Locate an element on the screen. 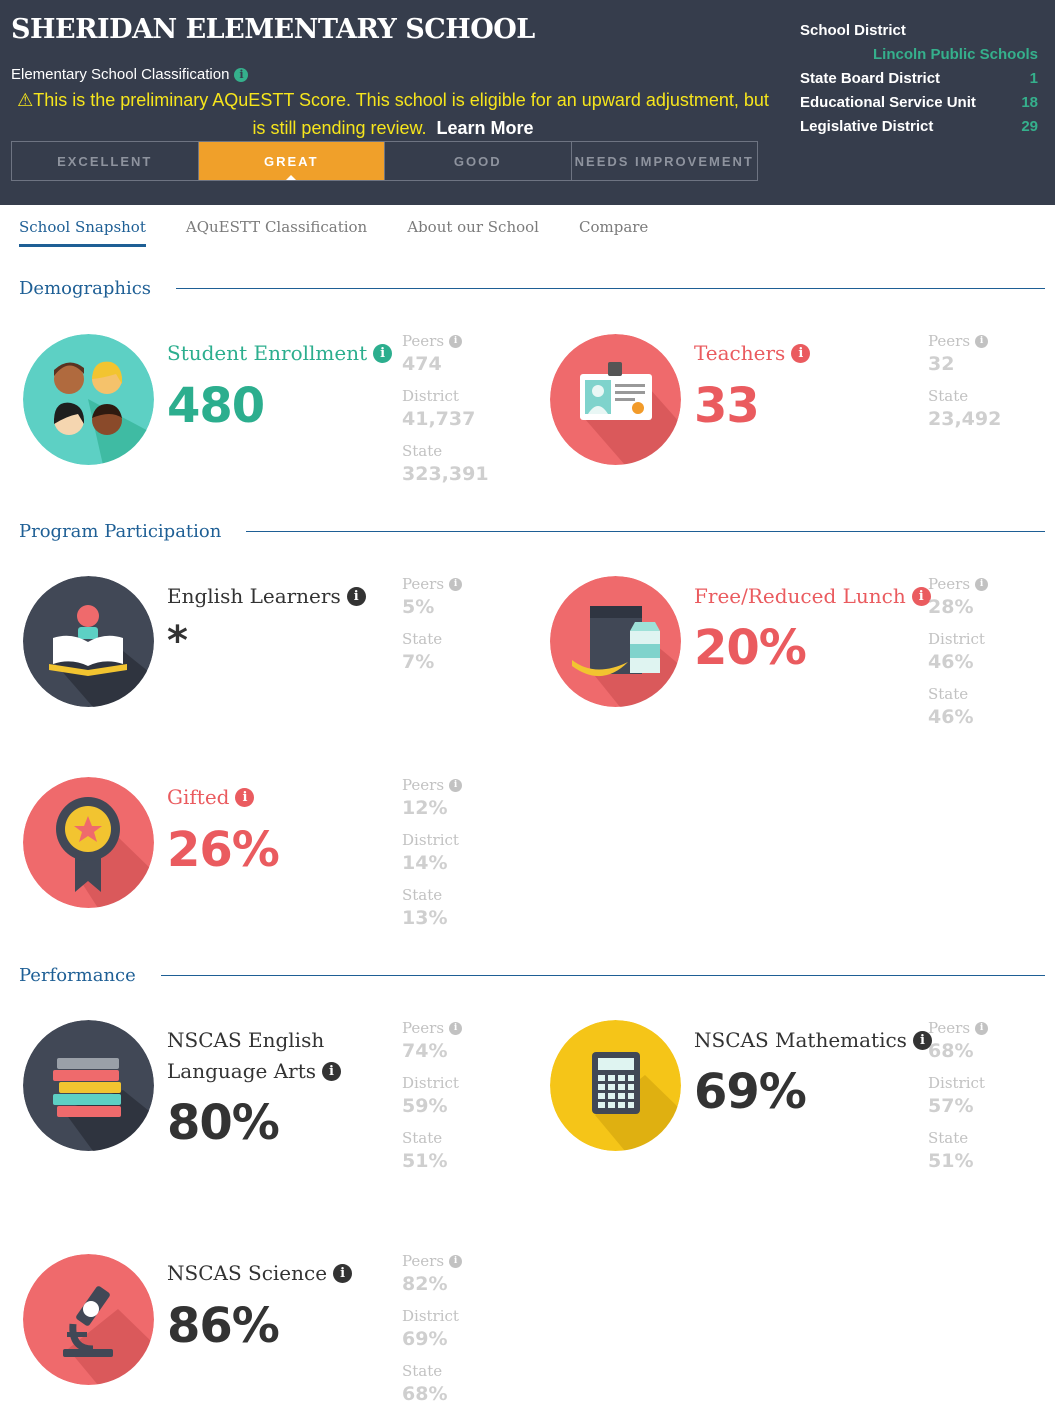 This screenshot has height=1414, width=1055. legislative-value: 29 is located at coordinates (1029, 126).